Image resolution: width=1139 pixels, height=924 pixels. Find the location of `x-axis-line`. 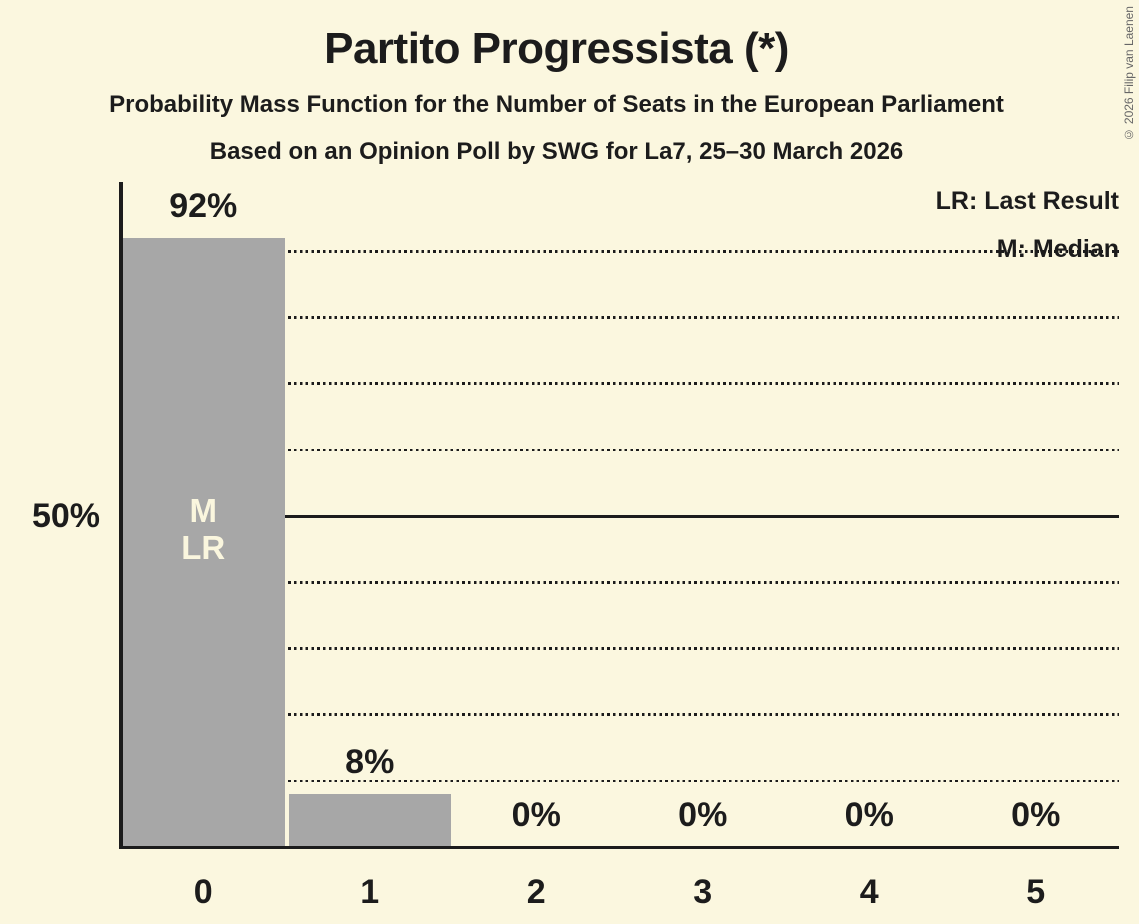

x-axis-line is located at coordinates (619, 847).